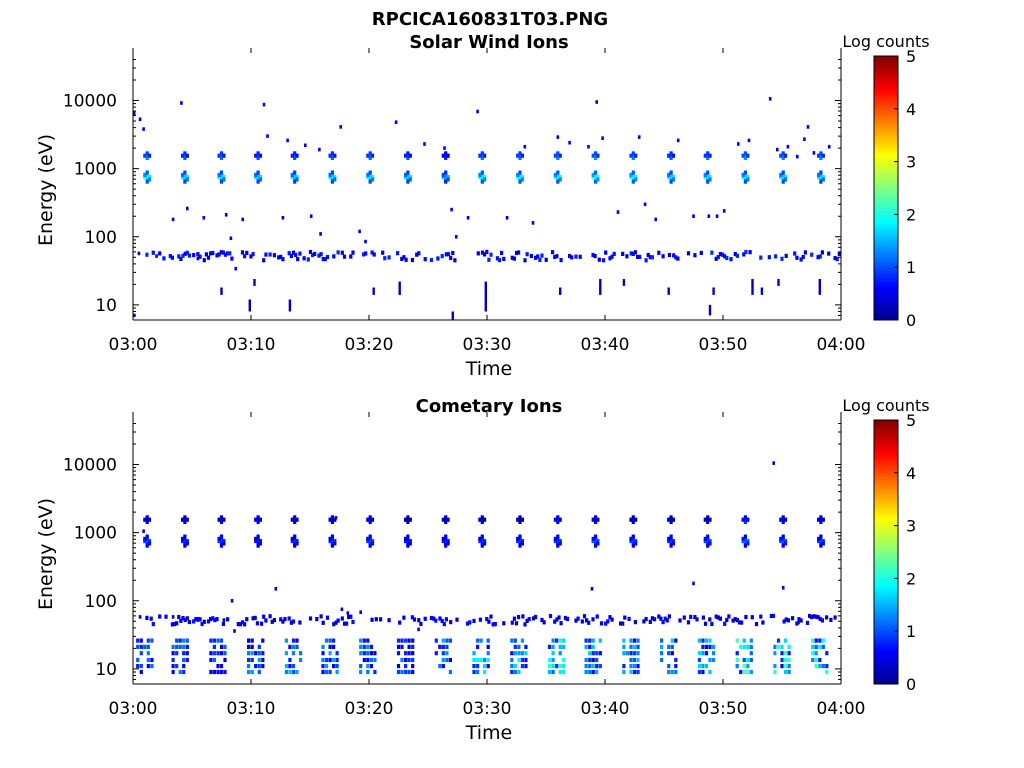 The image size is (1024, 768). What do you see at coordinates (841, 345) in the screenshot?
I see `x-tick-label: 04:00` at bounding box center [841, 345].